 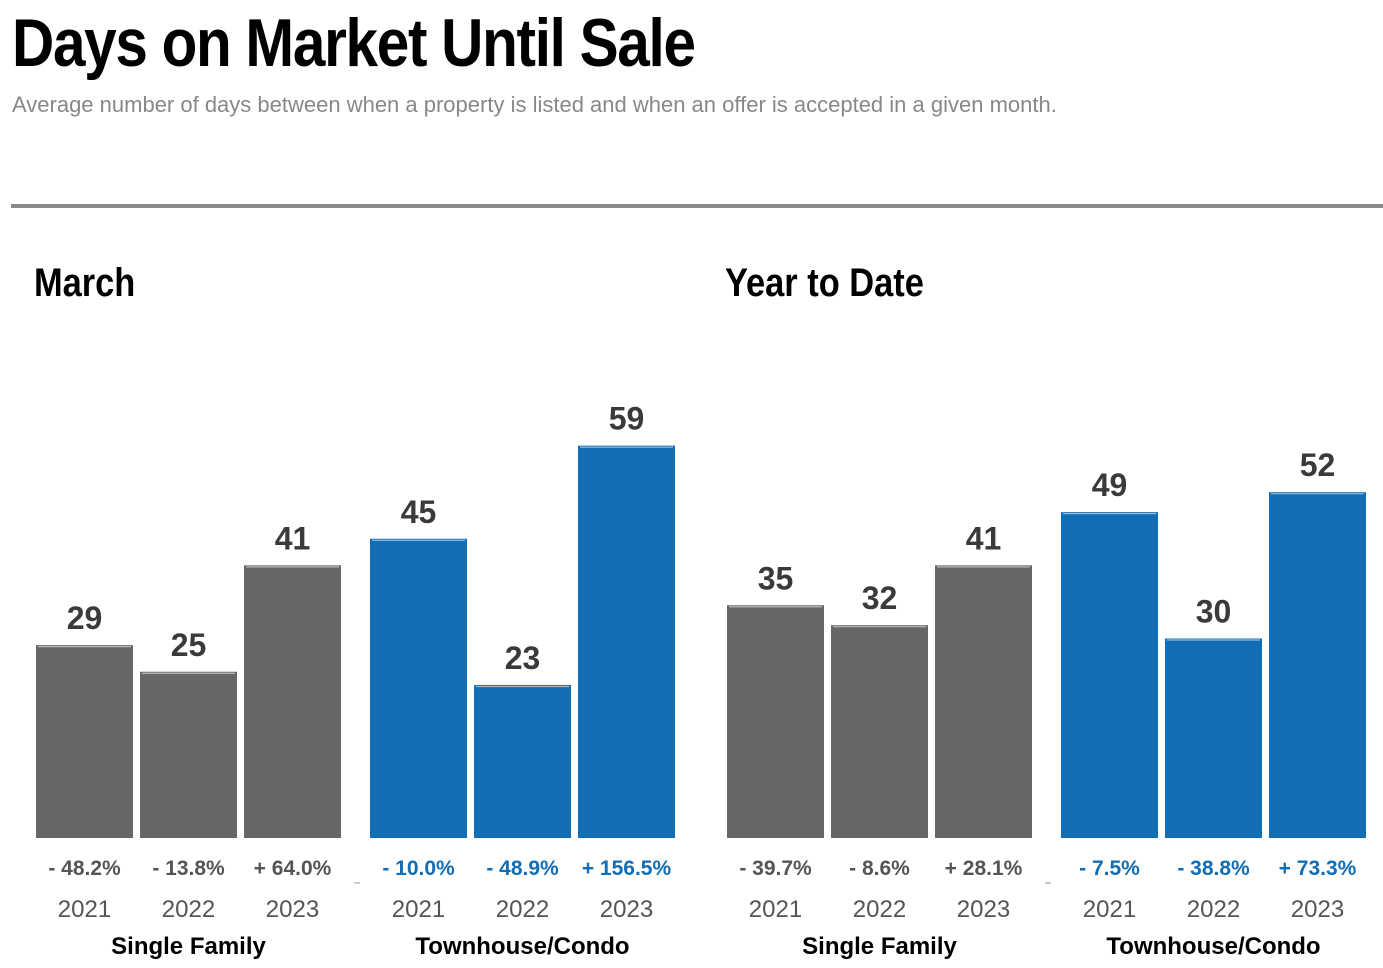 What do you see at coordinates (627, 419) in the screenshot?
I see `bar-value-label: 59` at bounding box center [627, 419].